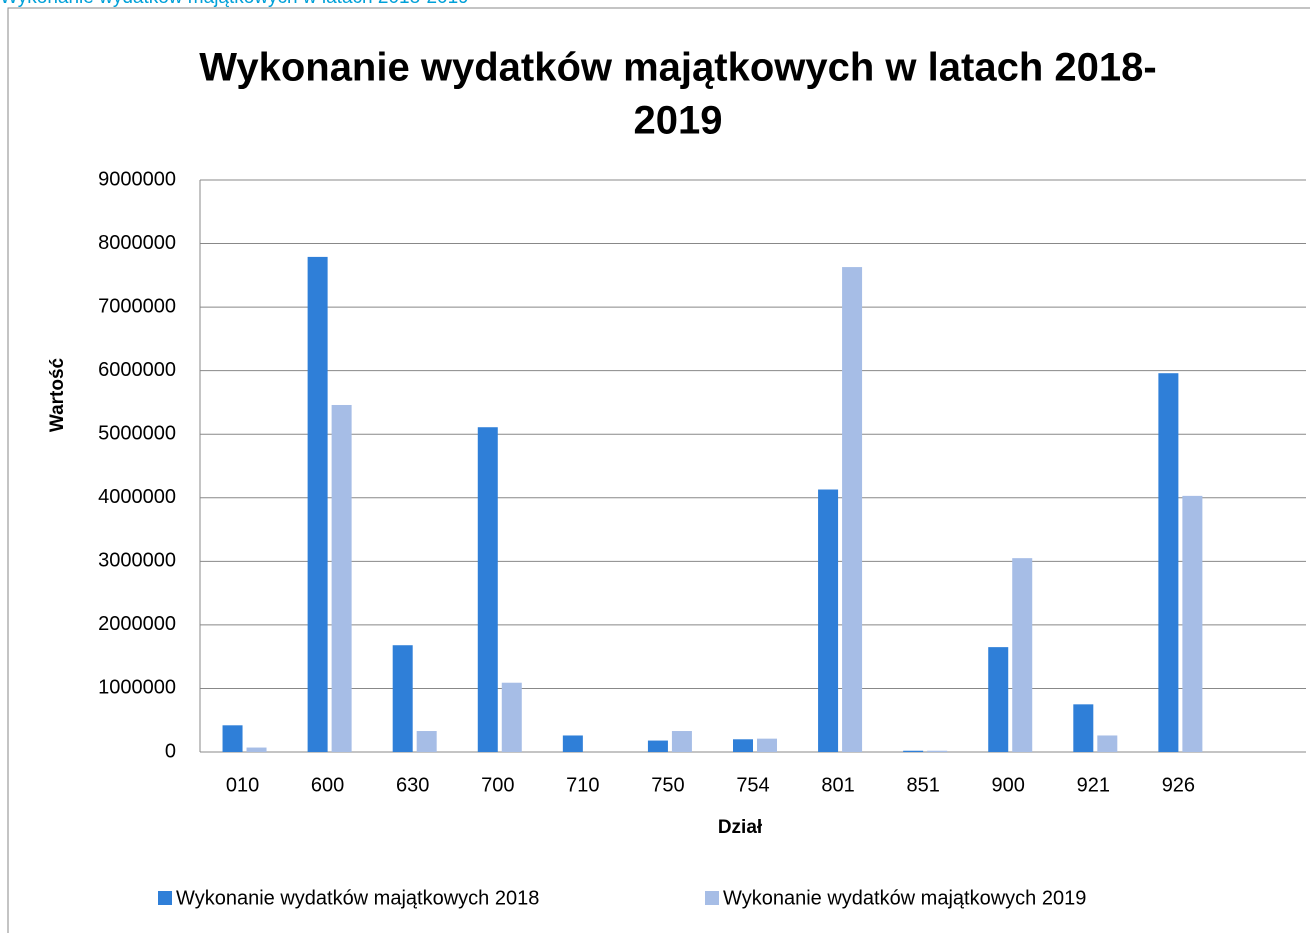 This screenshot has height=933, width=1310. I want to click on legend-label: Wykonanie wydatków majątkowych 2019, so click(904, 898).